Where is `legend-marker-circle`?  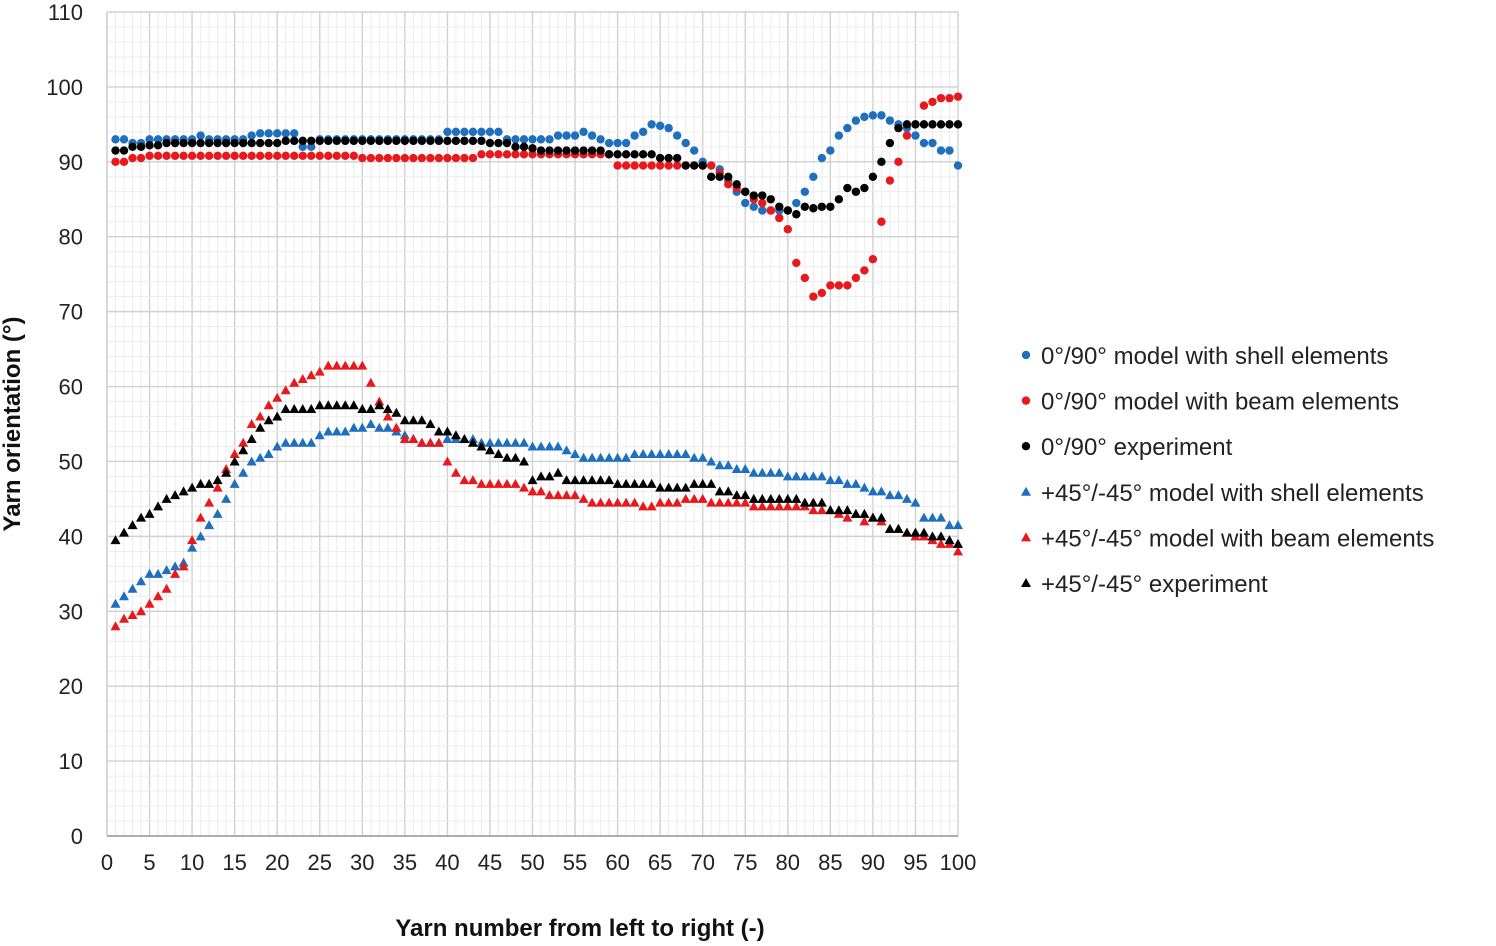
legend-marker-circle is located at coordinates (1026, 446).